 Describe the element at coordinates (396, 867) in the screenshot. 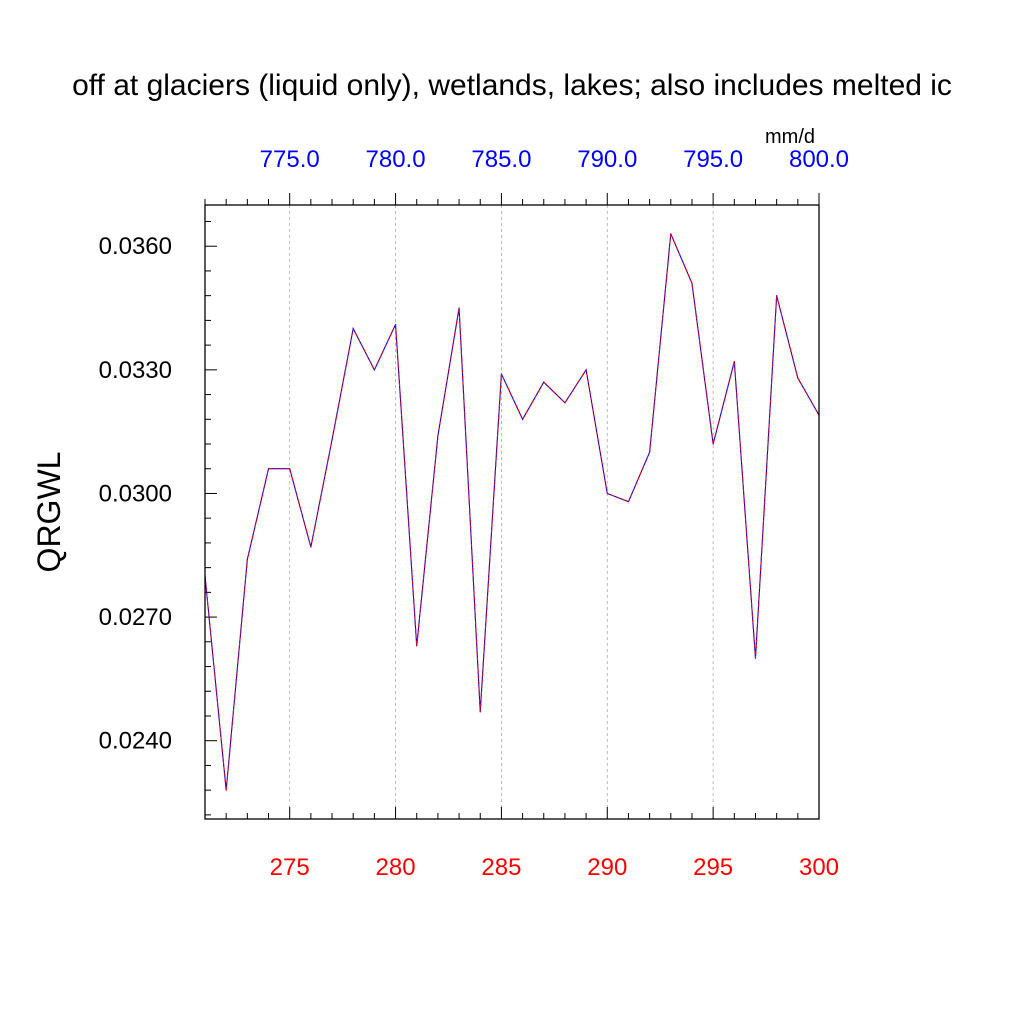

I see `x-bottom-tick-label: 280` at that location.